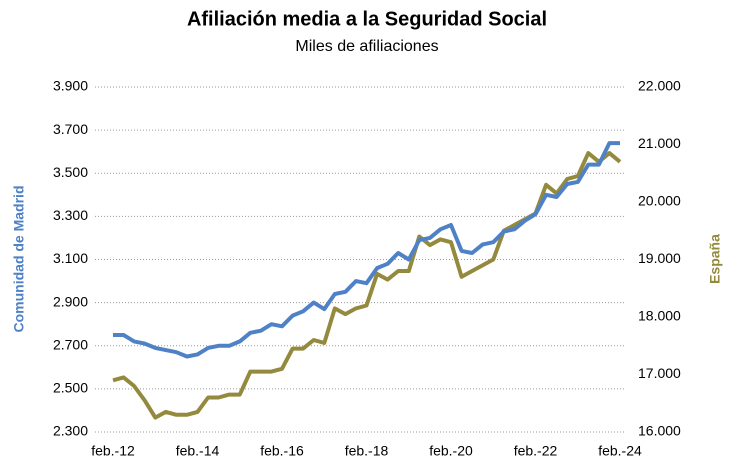 This screenshot has width=734, height=463. I want to click on chart-subtitle: Miles de afiliaciones, so click(366, 46).